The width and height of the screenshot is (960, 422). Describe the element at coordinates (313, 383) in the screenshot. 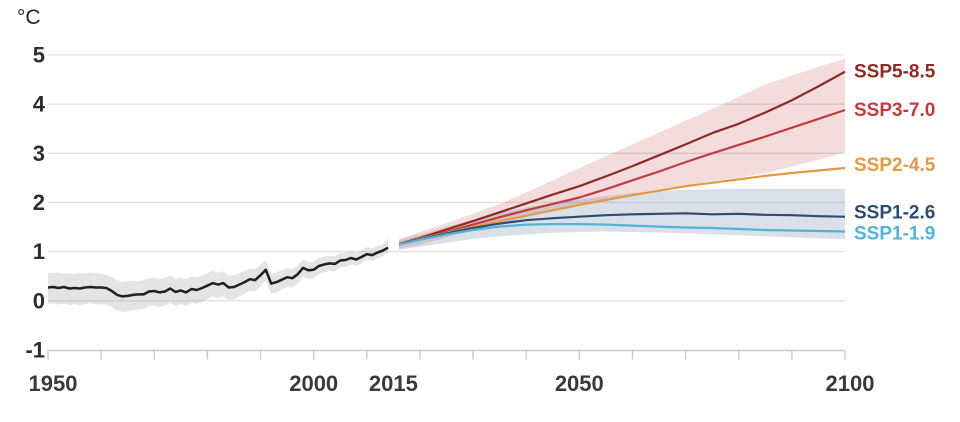

I see `x-axis-tick-label: 2000` at that location.